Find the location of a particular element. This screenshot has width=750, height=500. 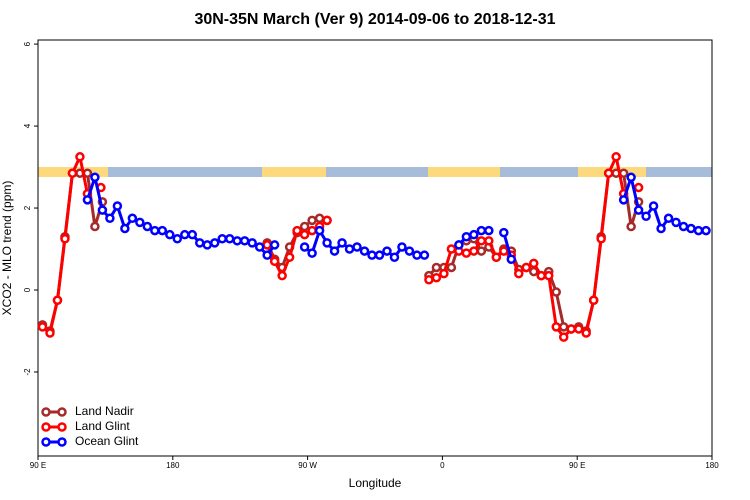

x-axis-label: Longitude is located at coordinates (375, 483).